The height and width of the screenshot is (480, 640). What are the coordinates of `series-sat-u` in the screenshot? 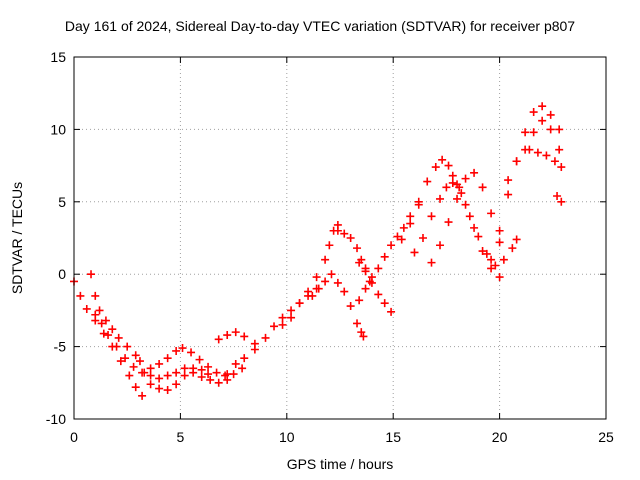 It's located at (362, 334).